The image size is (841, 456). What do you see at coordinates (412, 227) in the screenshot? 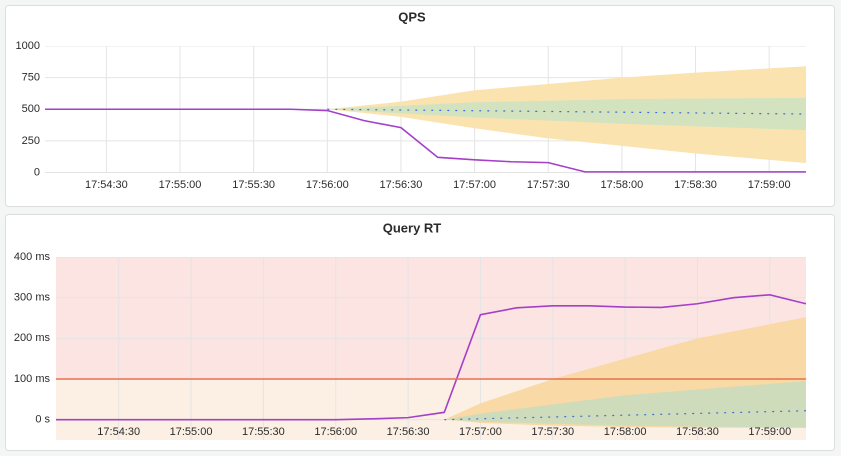
I see `panel-title: Query RT` at bounding box center [412, 227].